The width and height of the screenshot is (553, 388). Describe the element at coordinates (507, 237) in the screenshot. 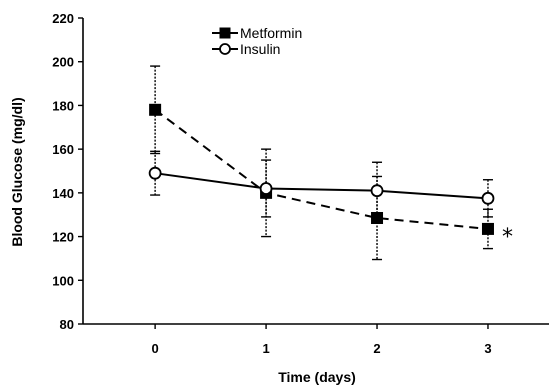

I see `significance-asterisk: *` at that location.